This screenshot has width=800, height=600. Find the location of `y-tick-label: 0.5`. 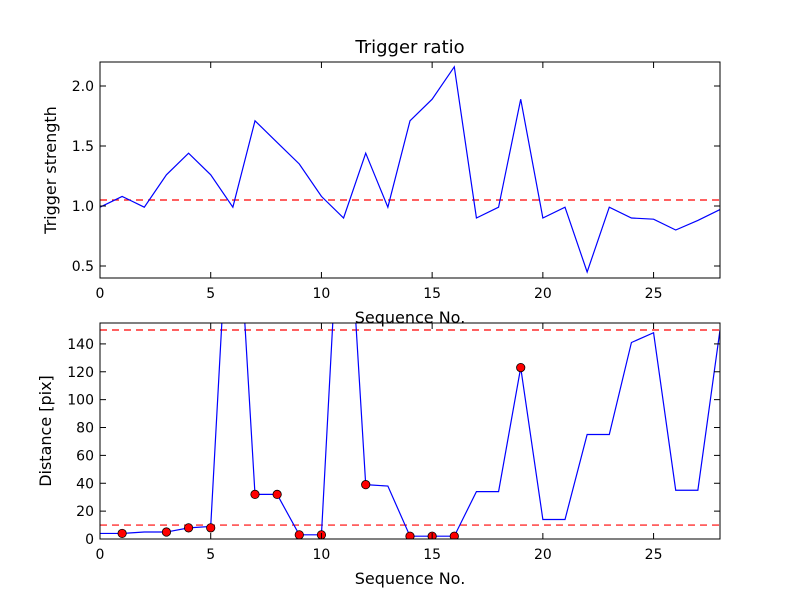

y-tick-label: 0.5 is located at coordinates (83, 267).